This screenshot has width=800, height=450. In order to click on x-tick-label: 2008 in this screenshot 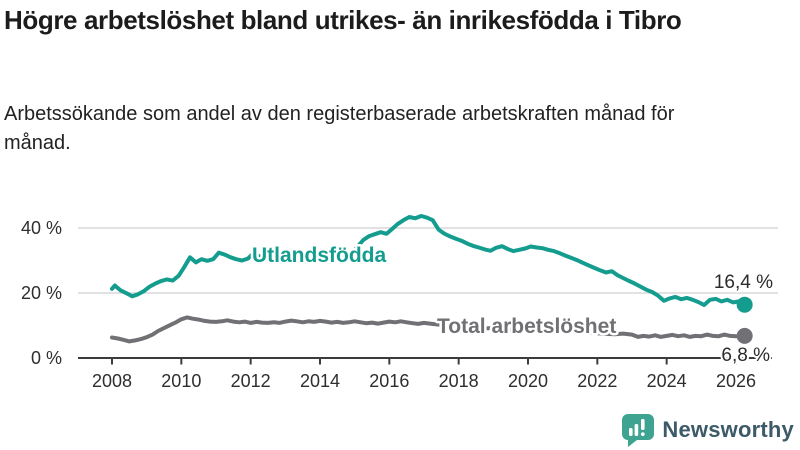, I will do `click(112, 381)`.